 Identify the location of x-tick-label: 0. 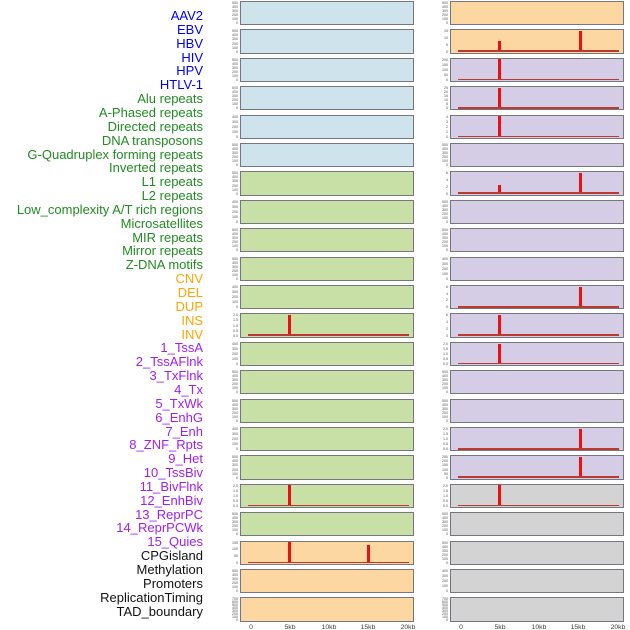
(250, 626).